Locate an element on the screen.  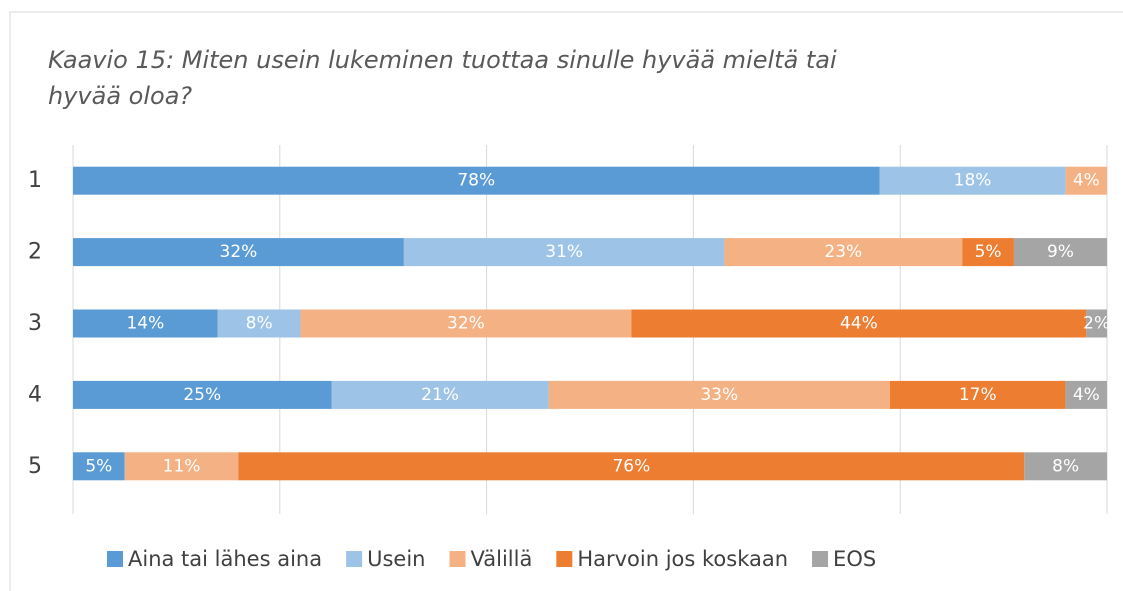
data-label: 23% is located at coordinates (843, 252).